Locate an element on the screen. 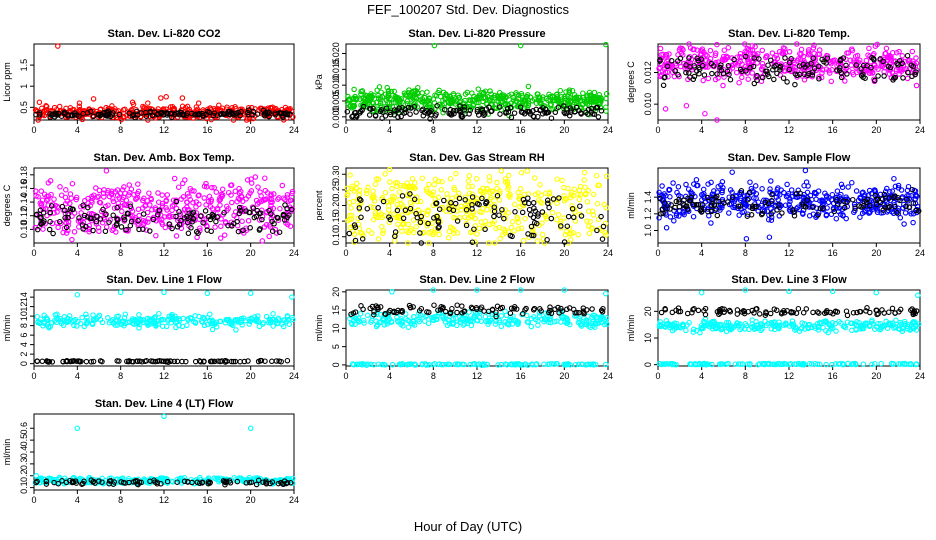 The width and height of the screenshot is (936, 540). y-tick-label: 1.2 is located at coordinates (648, 214).